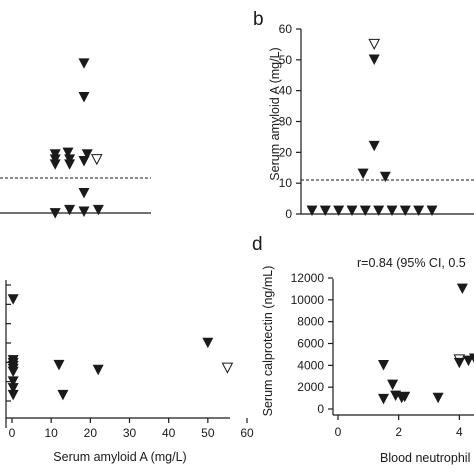  I want to click on panel-c-x-tick-label: 30, so click(130, 433).